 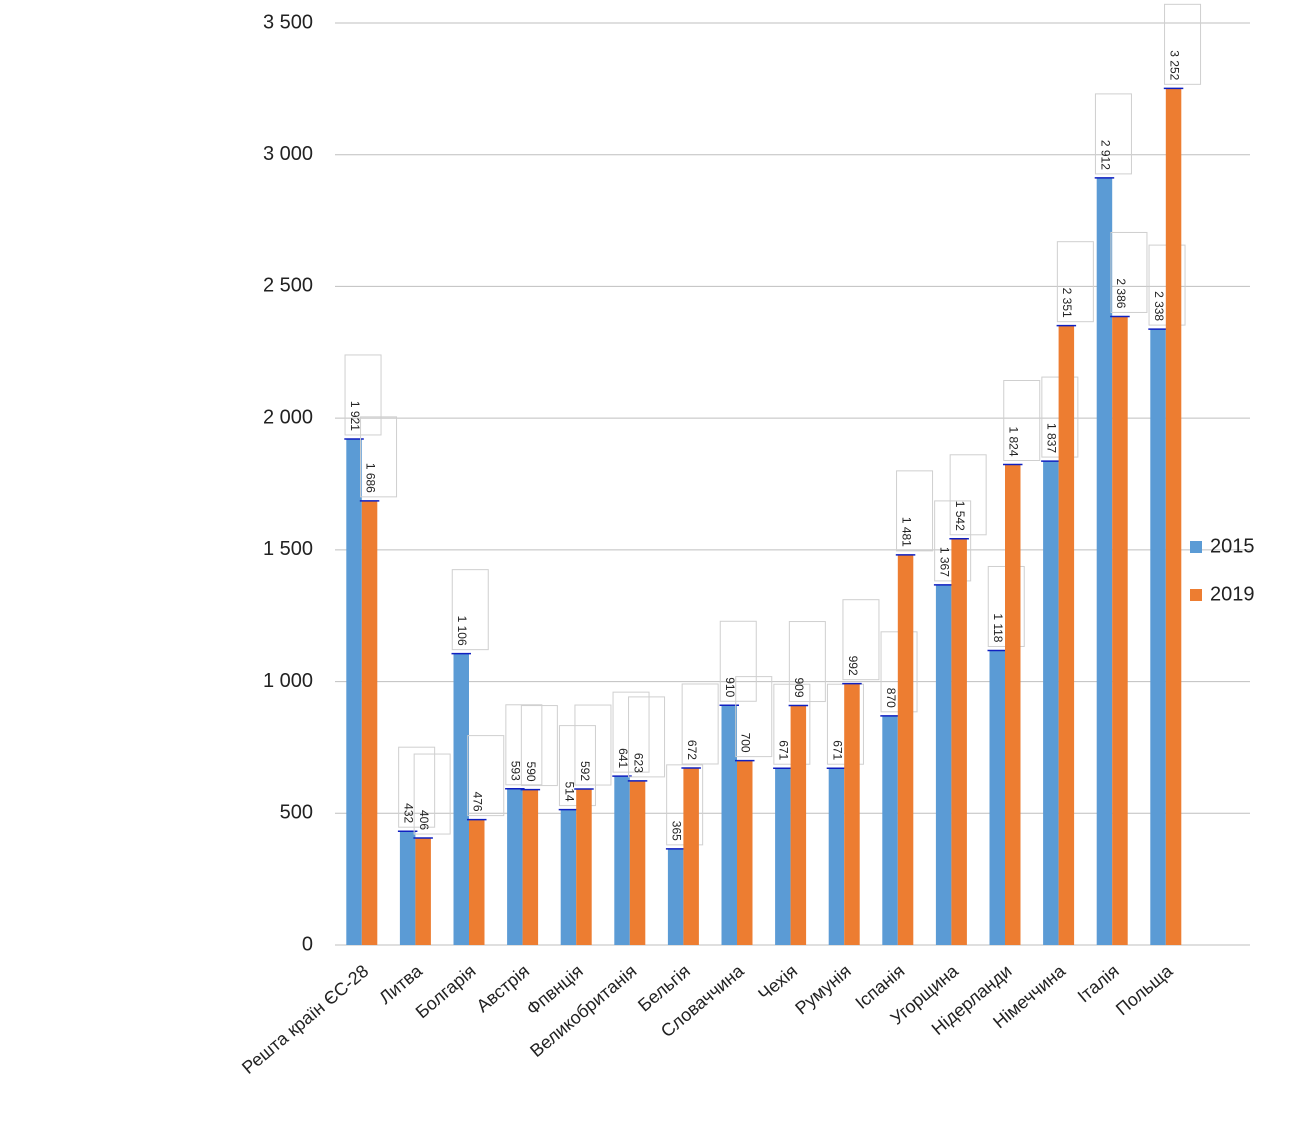 I want to click on value-label: 3 252, so click(x=1174, y=65).